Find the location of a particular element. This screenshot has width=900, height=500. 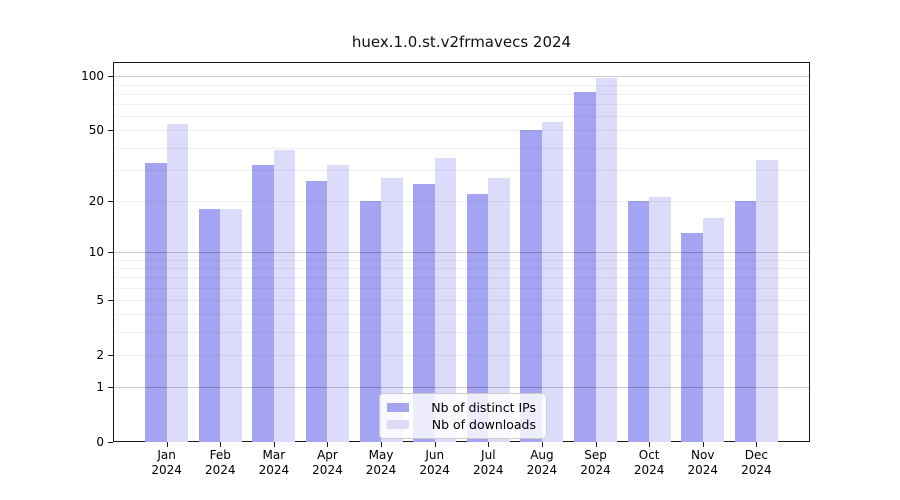

x-tick-label: Jul 2024 is located at coordinates (488, 463).